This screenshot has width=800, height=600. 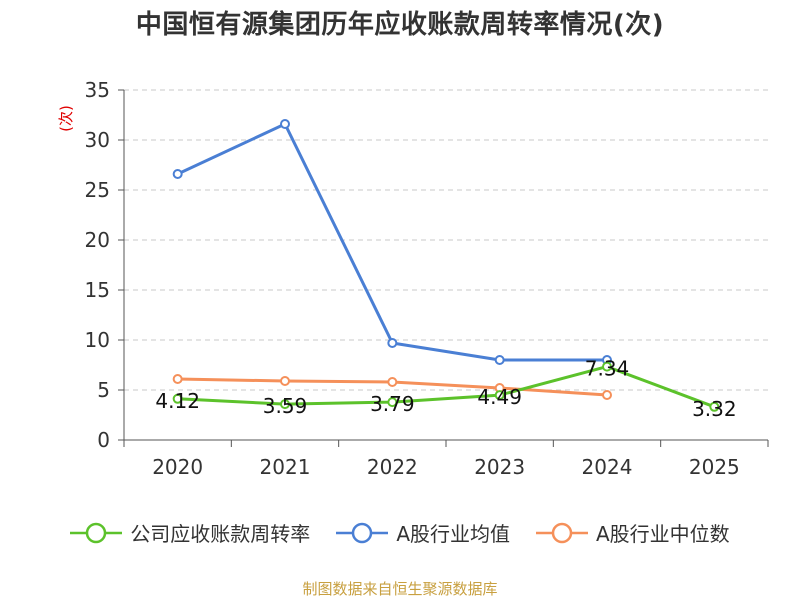 What do you see at coordinates (499, 360) in the screenshot?
I see `series-1-point-2023` at bounding box center [499, 360].